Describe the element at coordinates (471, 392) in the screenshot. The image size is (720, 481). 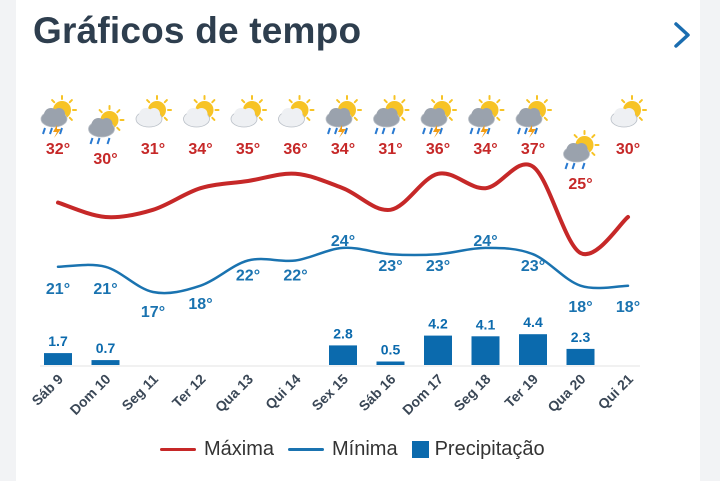
I see `x-tick-label: Seg 18` at that location.